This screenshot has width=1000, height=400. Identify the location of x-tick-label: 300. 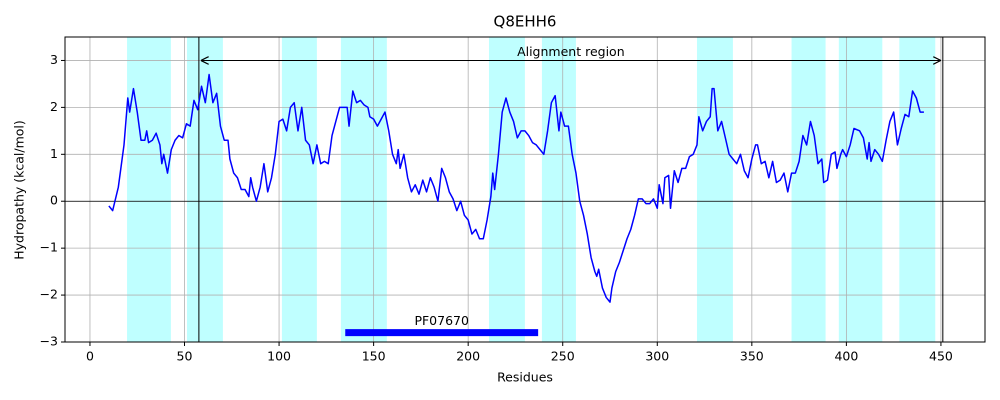
(657, 356).